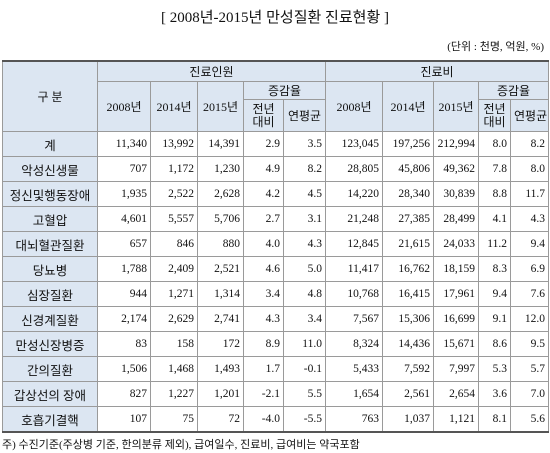 The height and width of the screenshot is (453, 550). I want to click on cell: 27,385, so click(408, 219).